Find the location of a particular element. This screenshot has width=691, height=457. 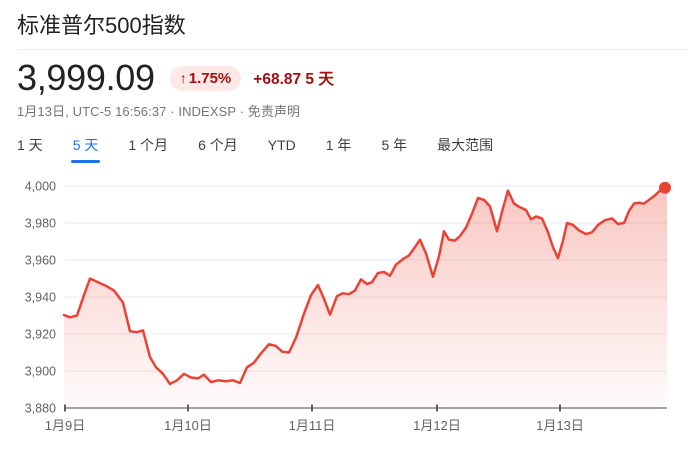

x-axis-label: 1月11日 is located at coordinates (312, 425).